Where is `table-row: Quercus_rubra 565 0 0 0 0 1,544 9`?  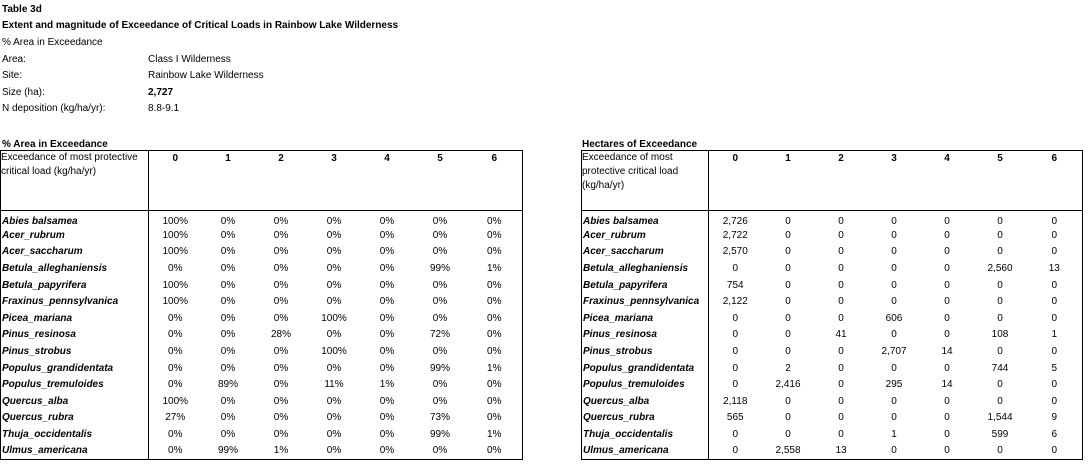 table-row: Quercus_rubra 565 0 0 0 0 1,544 9 is located at coordinates (832, 418).